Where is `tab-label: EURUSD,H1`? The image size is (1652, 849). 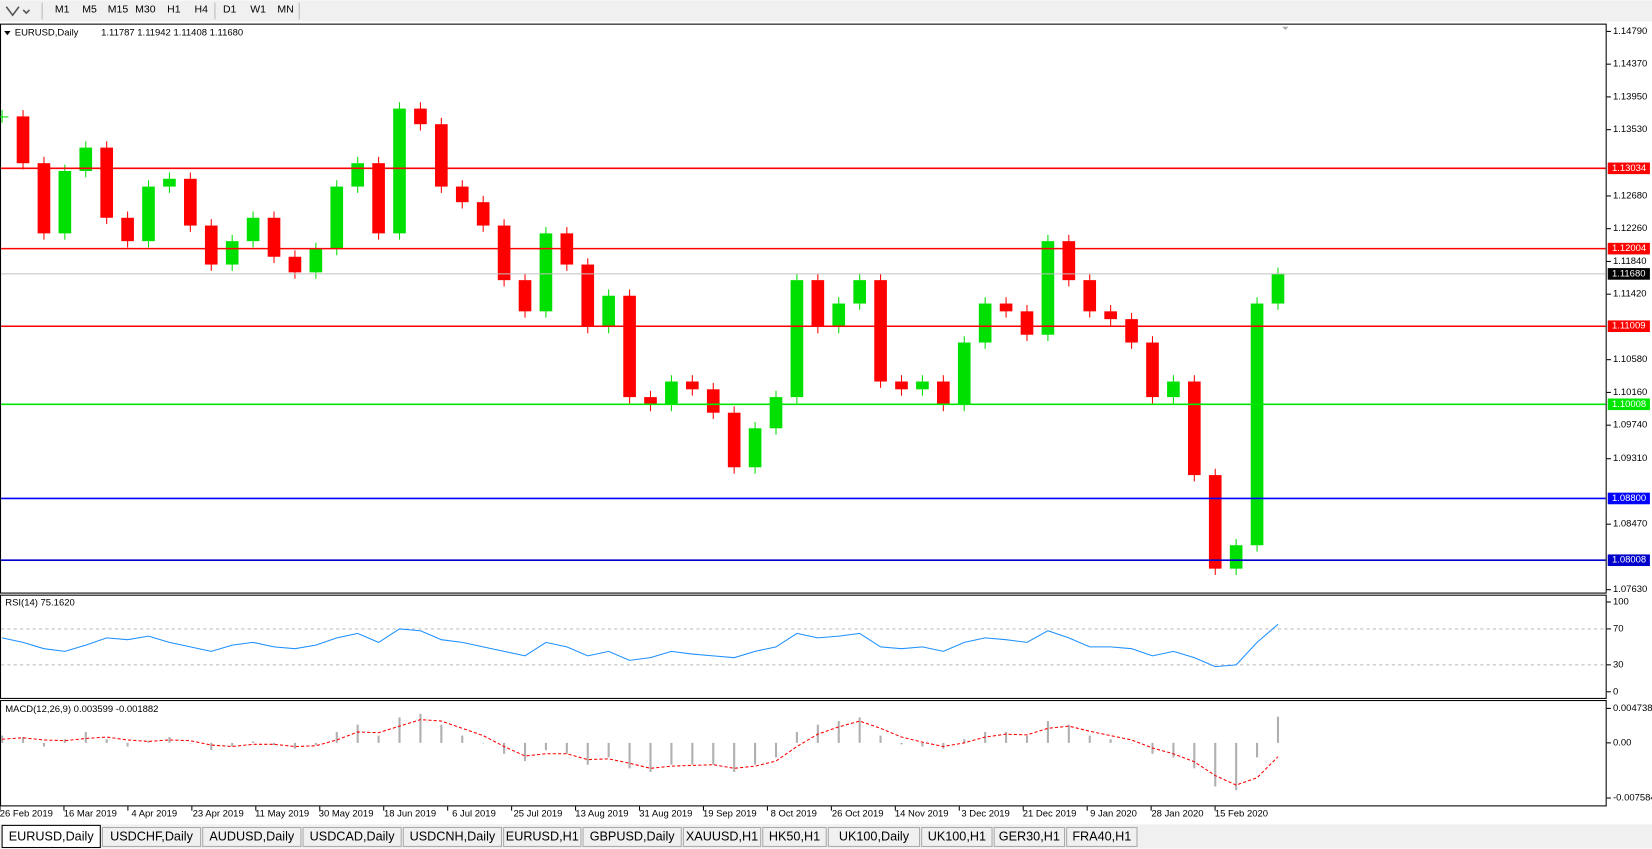
tab-label: EURUSD,H1 is located at coordinates (542, 836).